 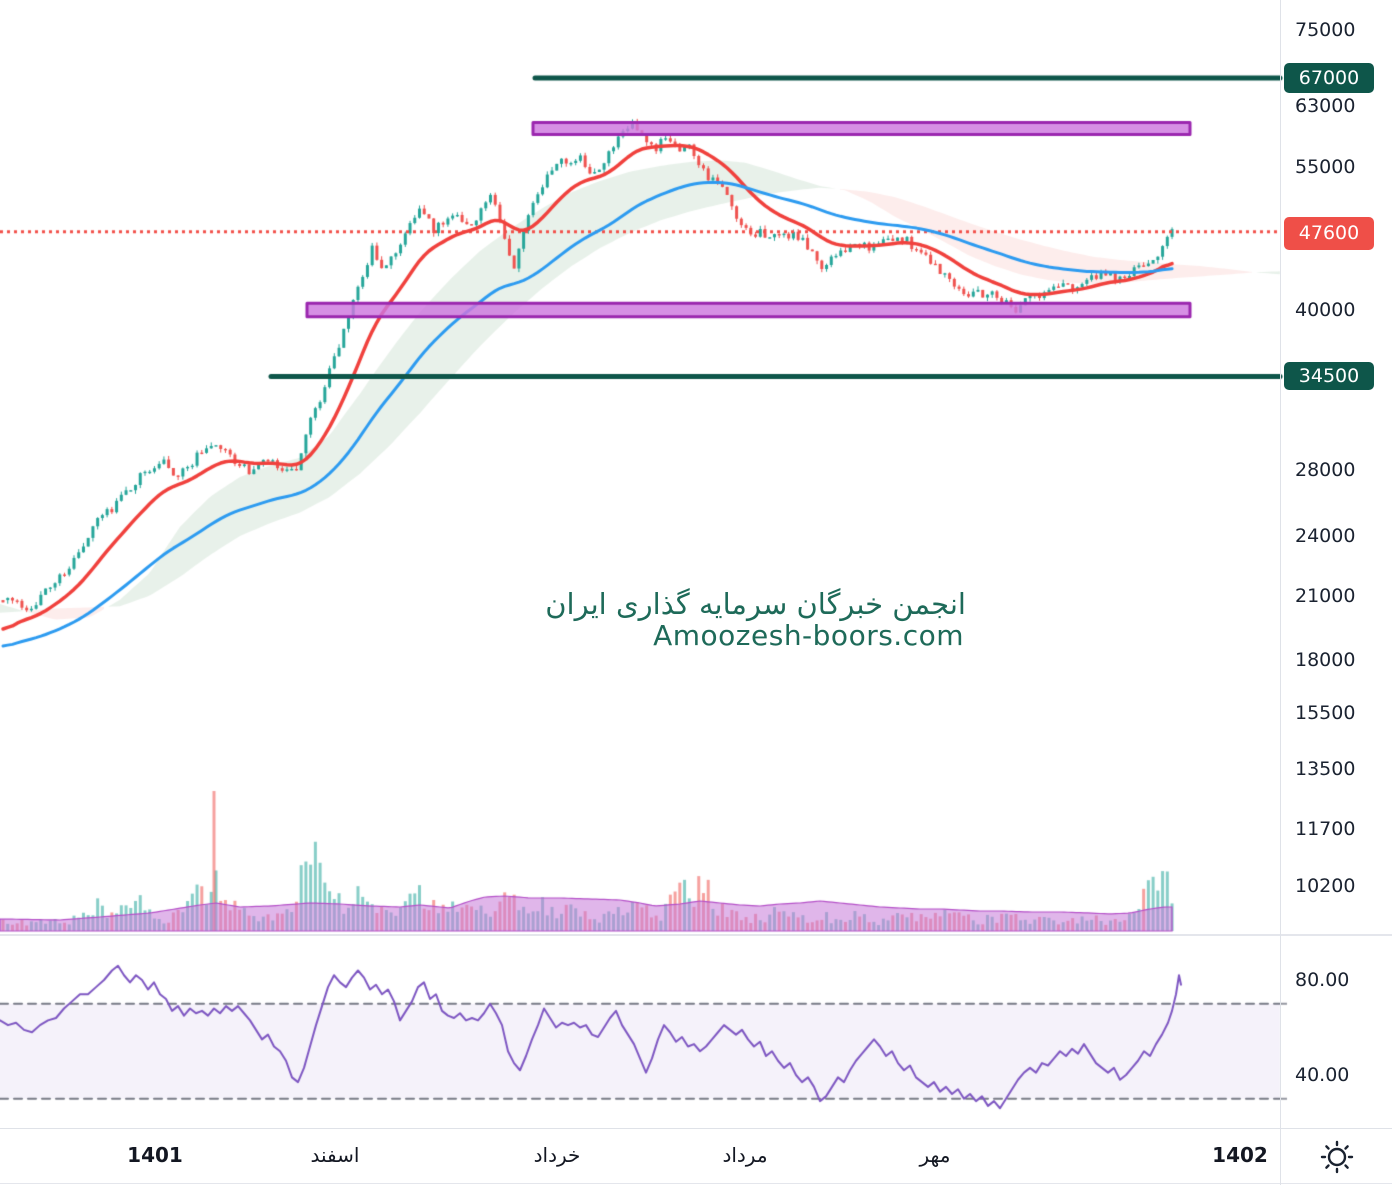 What do you see at coordinates (1325, 596) in the screenshot?
I see `price-tick-21000: 21000` at bounding box center [1325, 596].